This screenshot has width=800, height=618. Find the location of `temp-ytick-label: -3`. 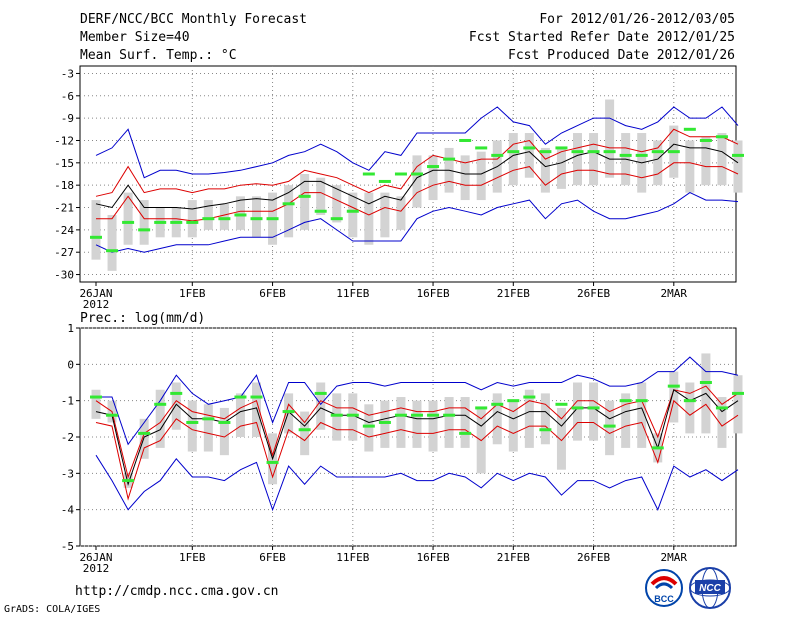

temp-ytick-label: -3 is located at coordinates (67, 73).